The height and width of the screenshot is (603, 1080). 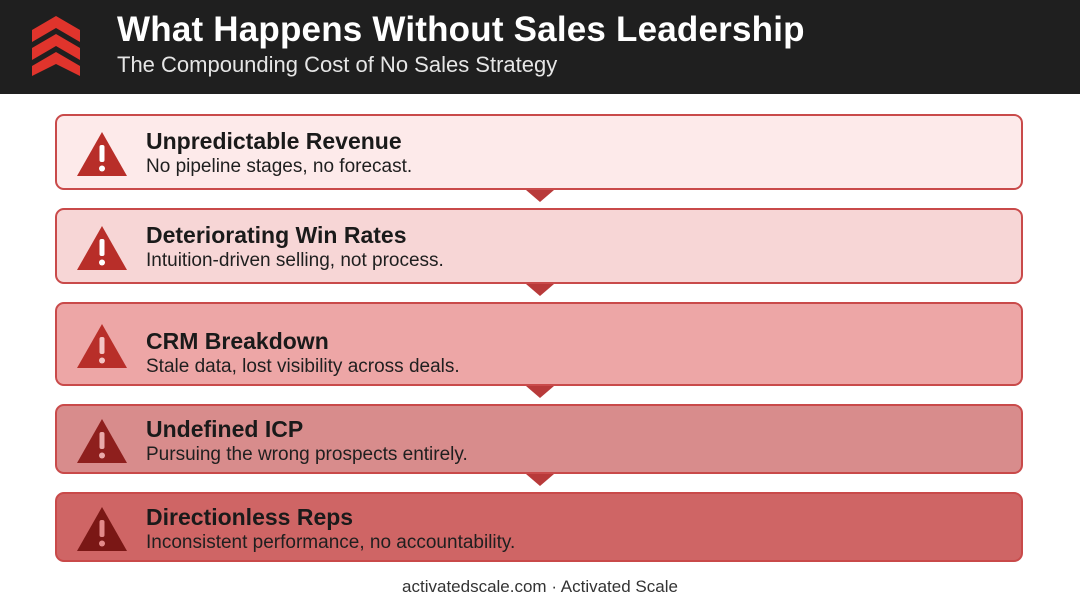 I want to click on chevrons-up-logo-icon, so click(x=56, y=46).